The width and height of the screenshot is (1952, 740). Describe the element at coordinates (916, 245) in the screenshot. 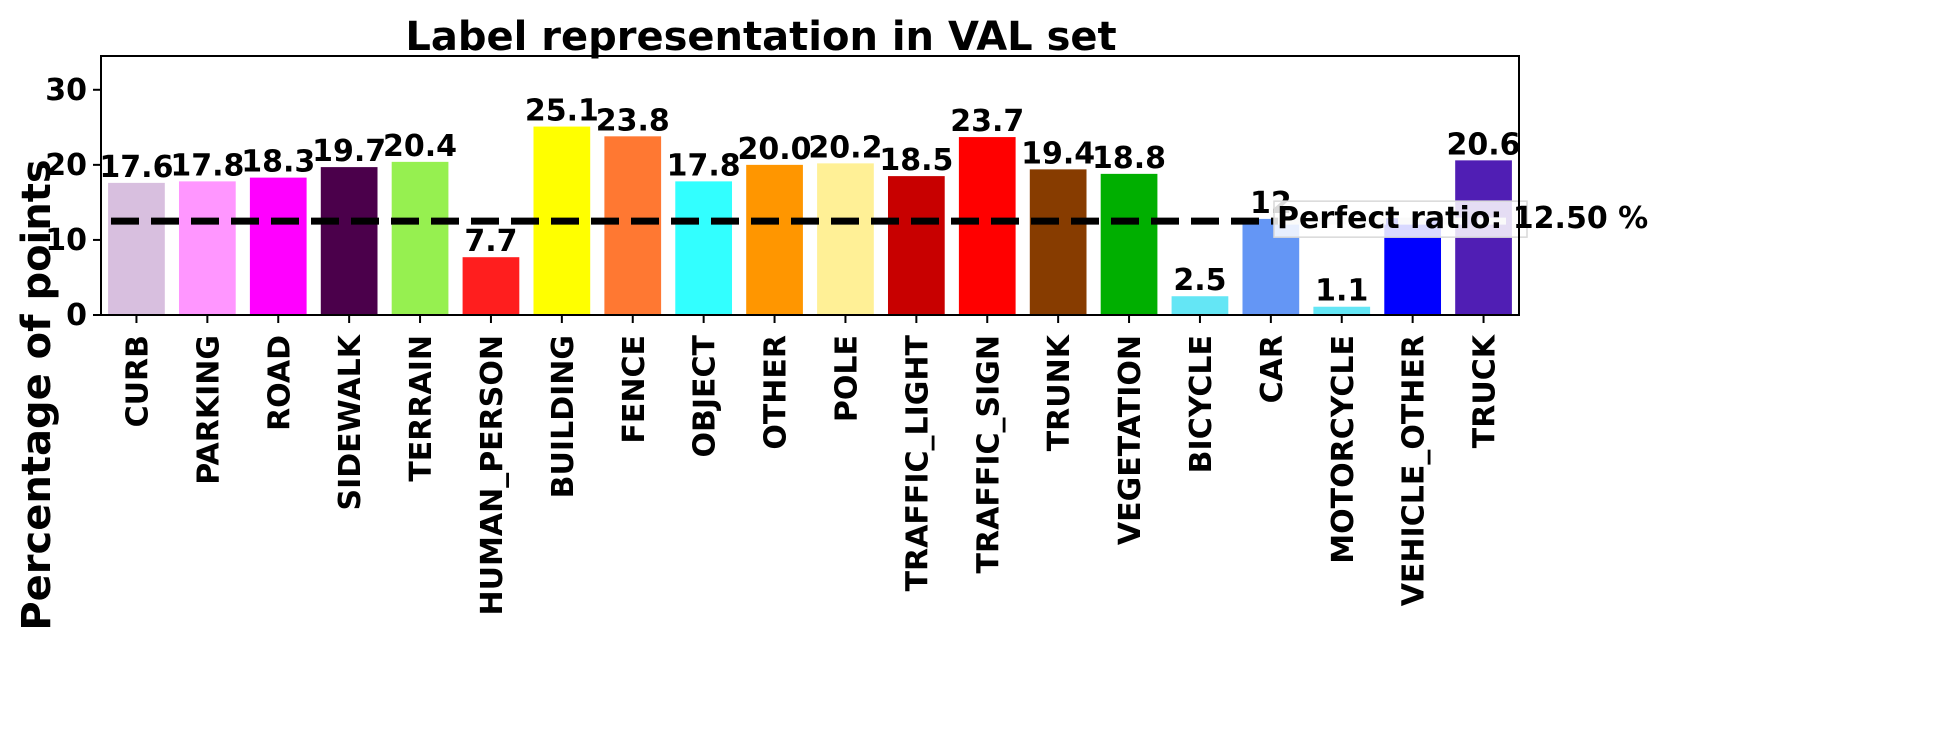

I see `bar-traffic-light` at that location.